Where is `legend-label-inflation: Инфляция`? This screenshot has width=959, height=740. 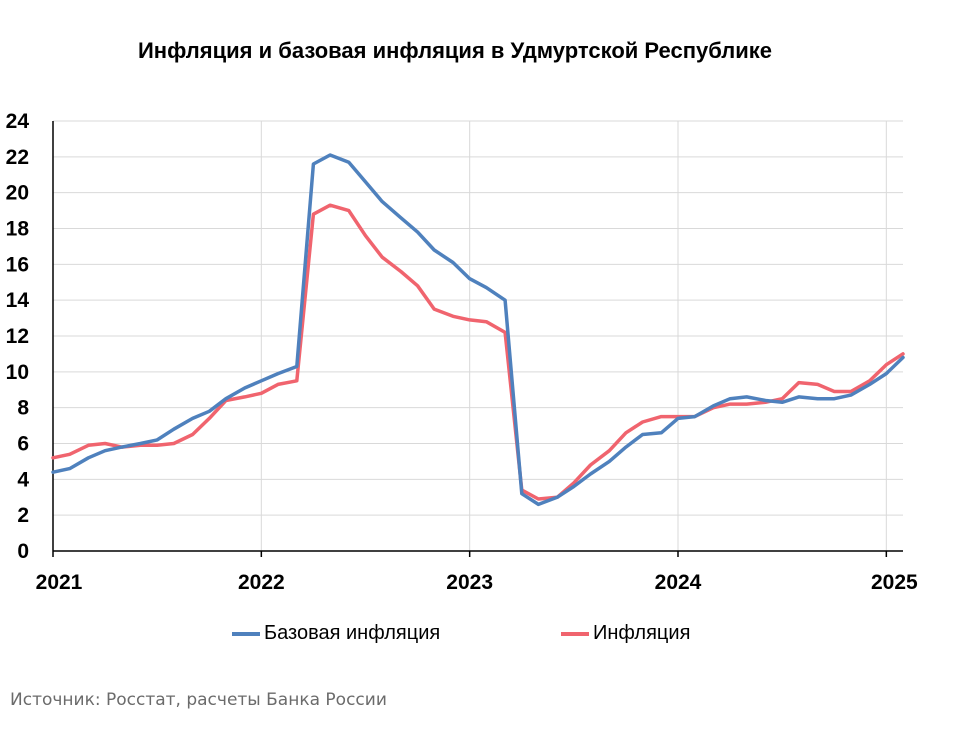
legend-label-inflation: Инфляция is located at coordinates (642, 633).